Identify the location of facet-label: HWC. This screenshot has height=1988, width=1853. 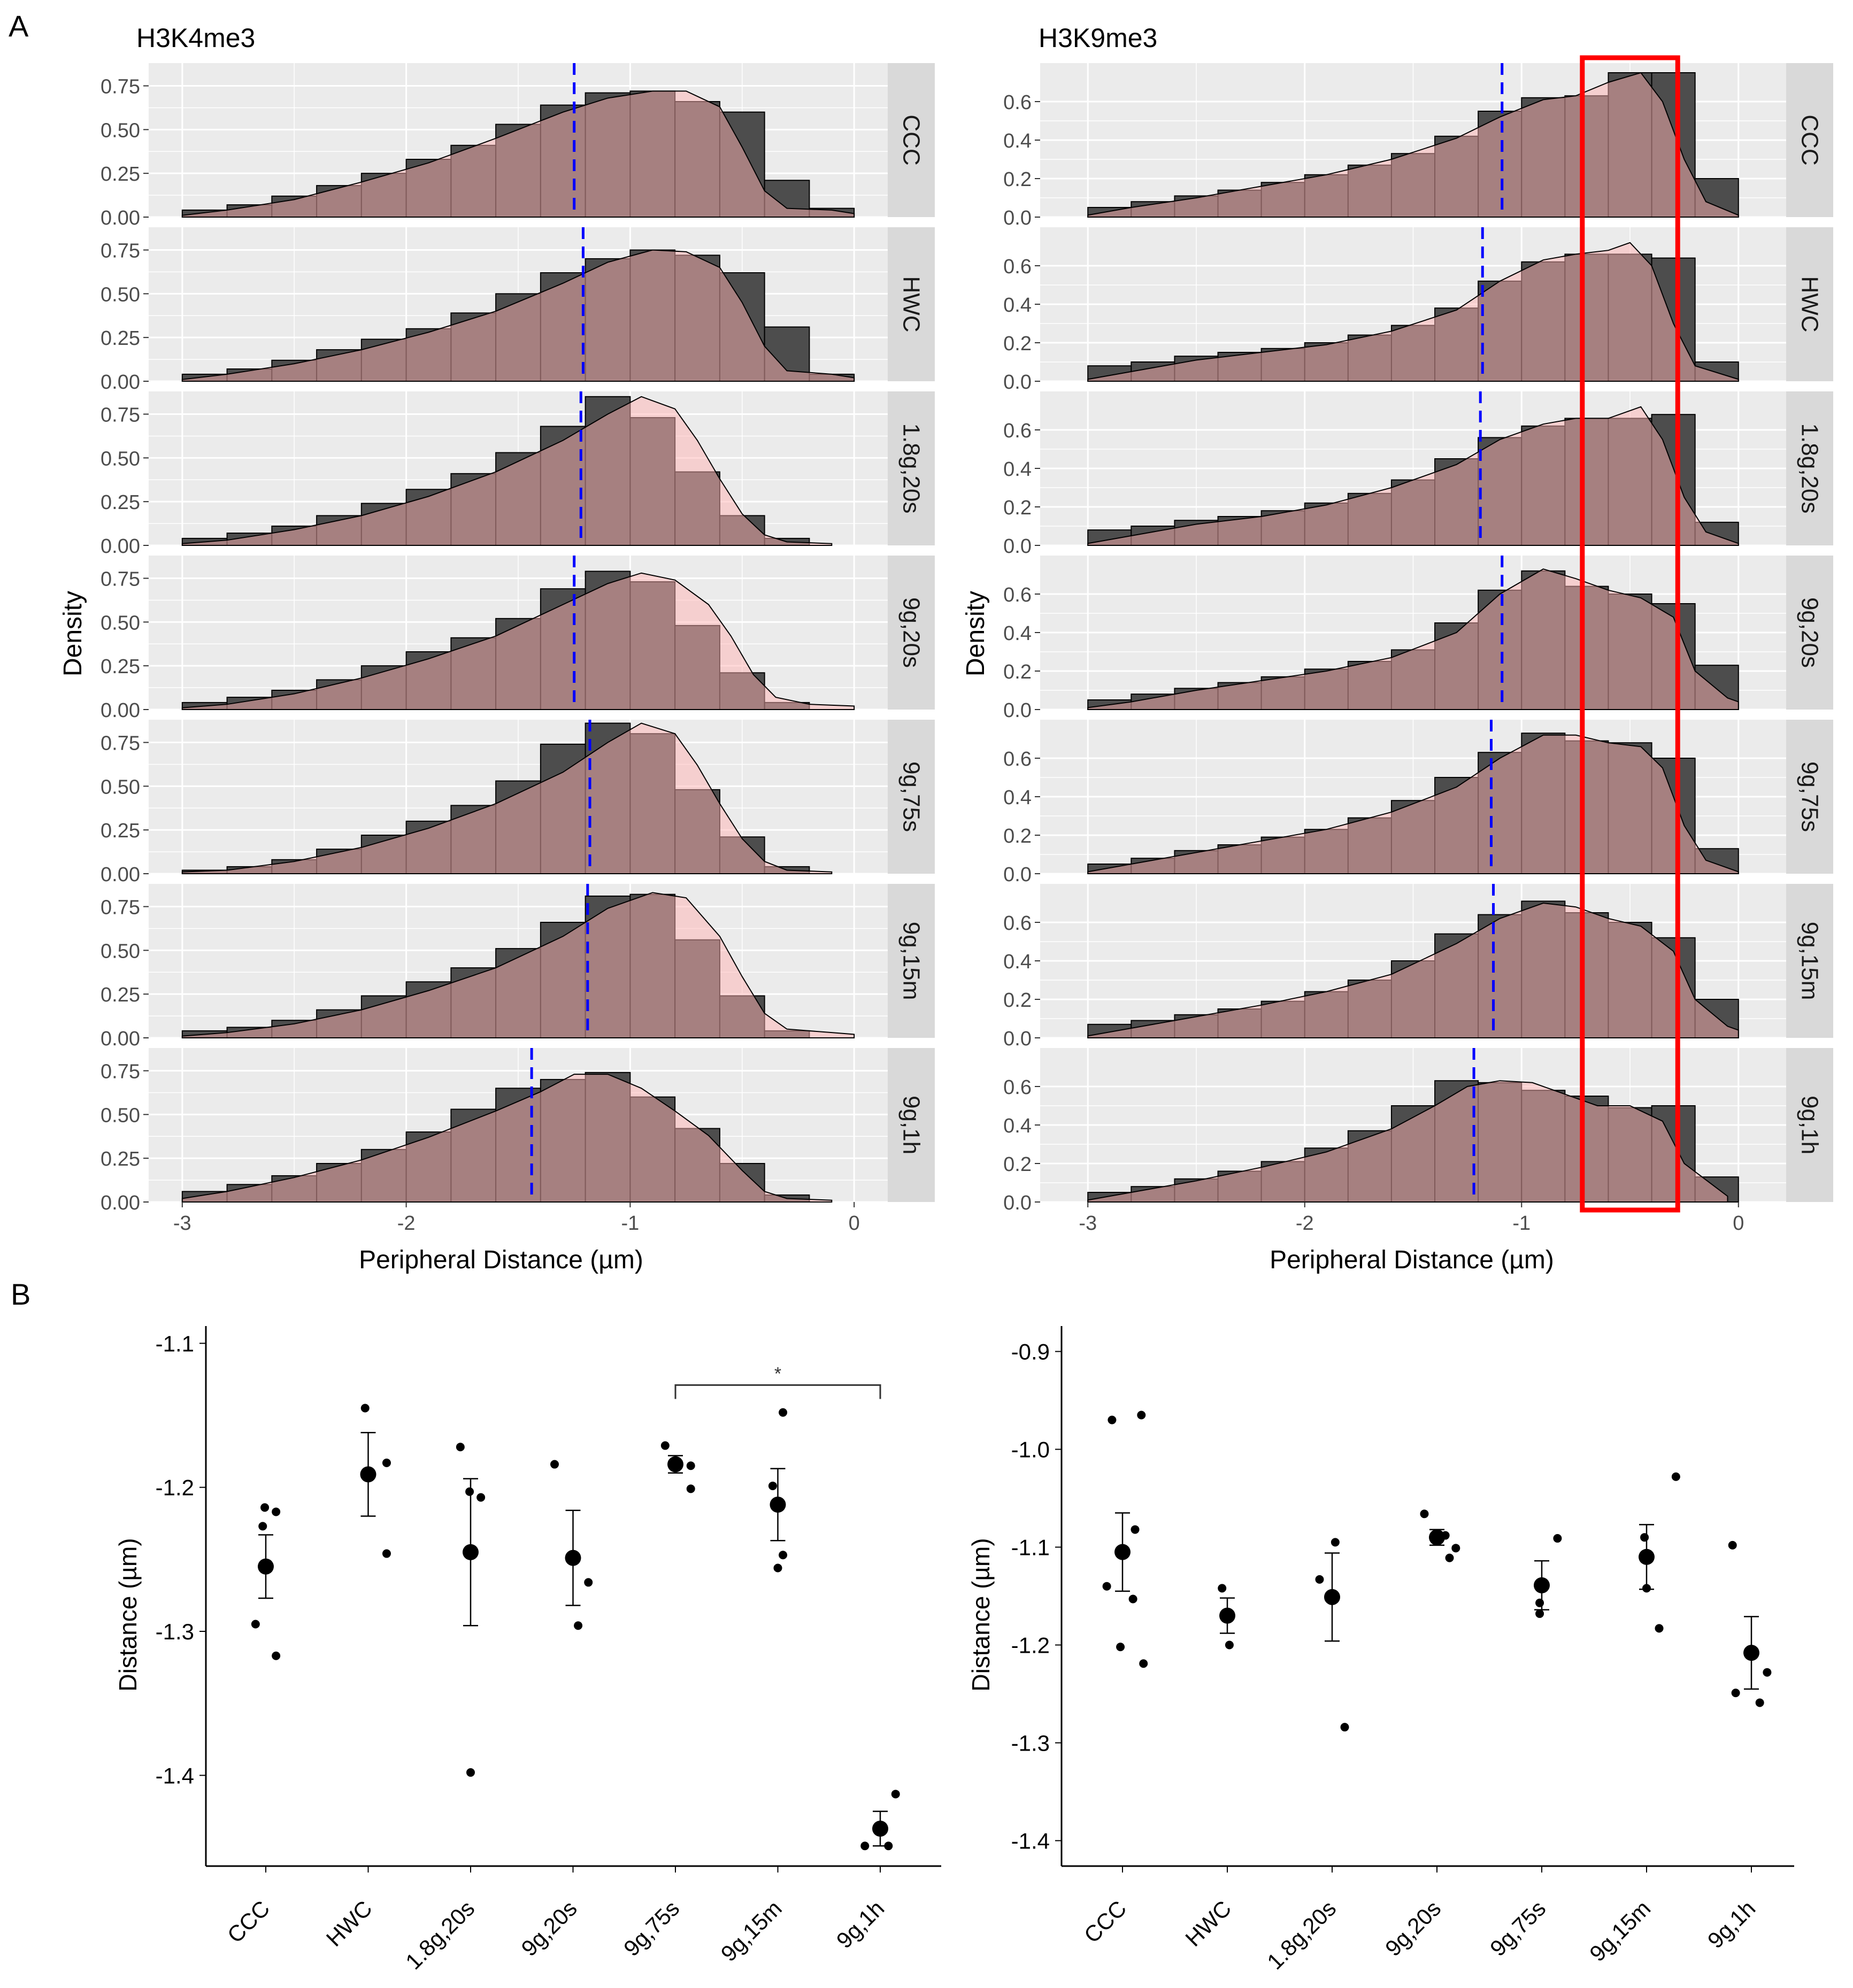
(912, 304).